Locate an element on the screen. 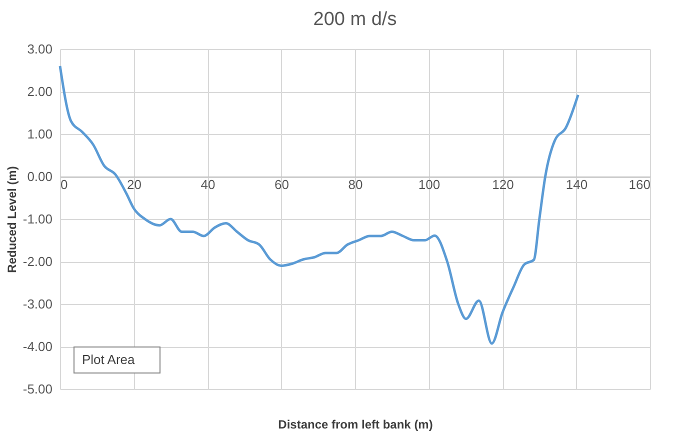 Image resolution: width=694 pixels, height=441 pixels. y-tick-label: 1.00 is located at coordinates (39, 134).